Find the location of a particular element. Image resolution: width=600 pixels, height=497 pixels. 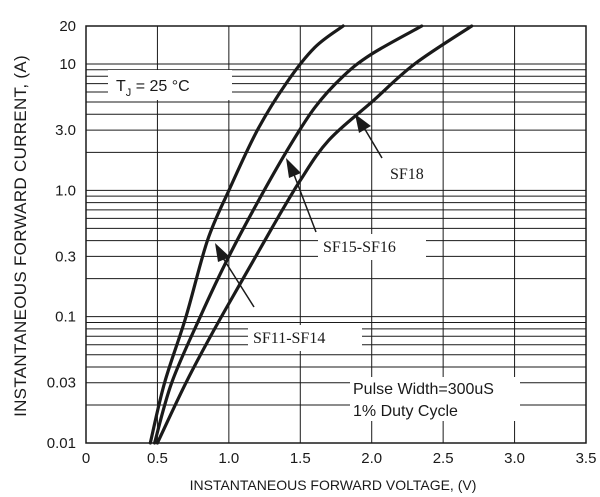

y-tick-label: 20 is located at coordinates (67, 26).